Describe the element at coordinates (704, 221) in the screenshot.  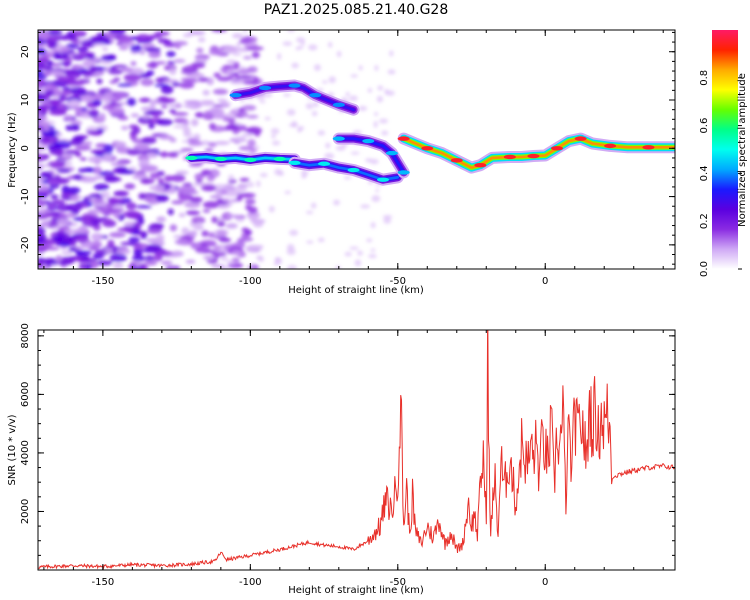
I see `colorbar-tick-label: 0.2` at that location.